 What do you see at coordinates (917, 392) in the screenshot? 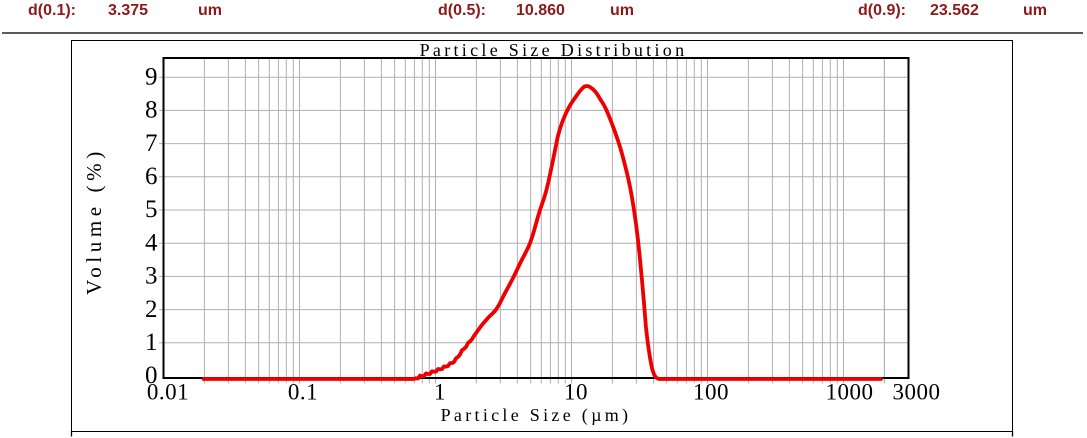
I see `svg-text: 3000` at bounding box center [917, 392].